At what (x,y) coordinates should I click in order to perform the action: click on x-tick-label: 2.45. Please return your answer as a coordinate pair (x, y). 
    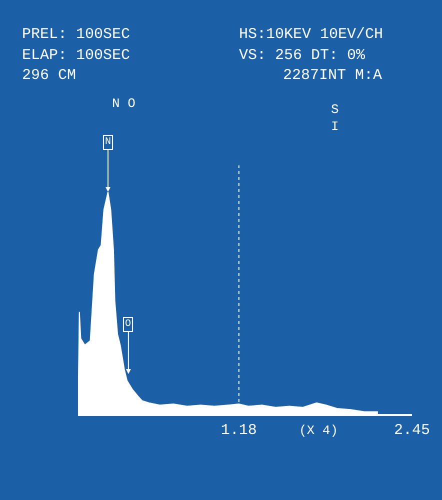
    Looking at the image, I should click on (412, 430).